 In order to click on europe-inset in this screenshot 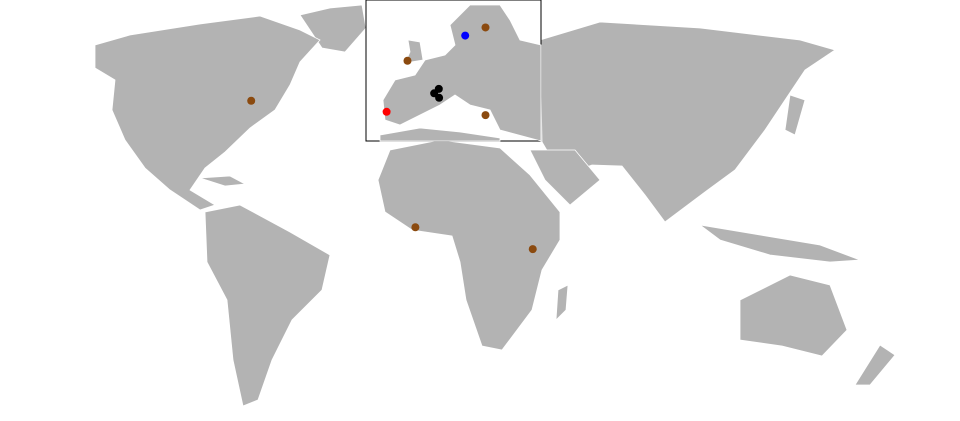, I will do `click(453, 71)`.